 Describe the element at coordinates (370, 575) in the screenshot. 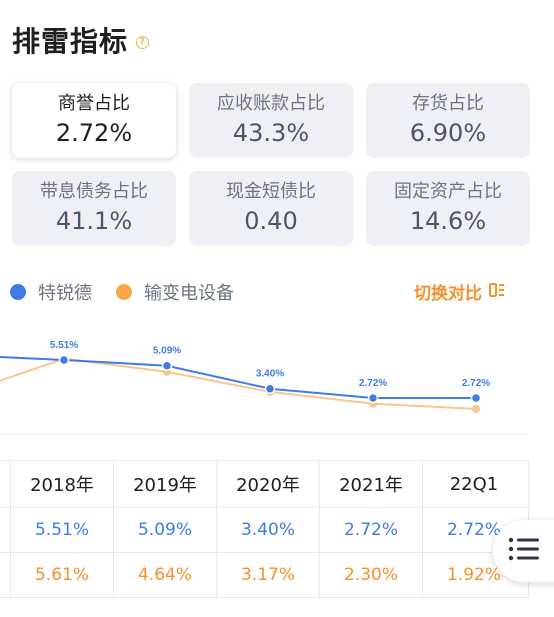

I see `table-cell: 2.30%` at that location.